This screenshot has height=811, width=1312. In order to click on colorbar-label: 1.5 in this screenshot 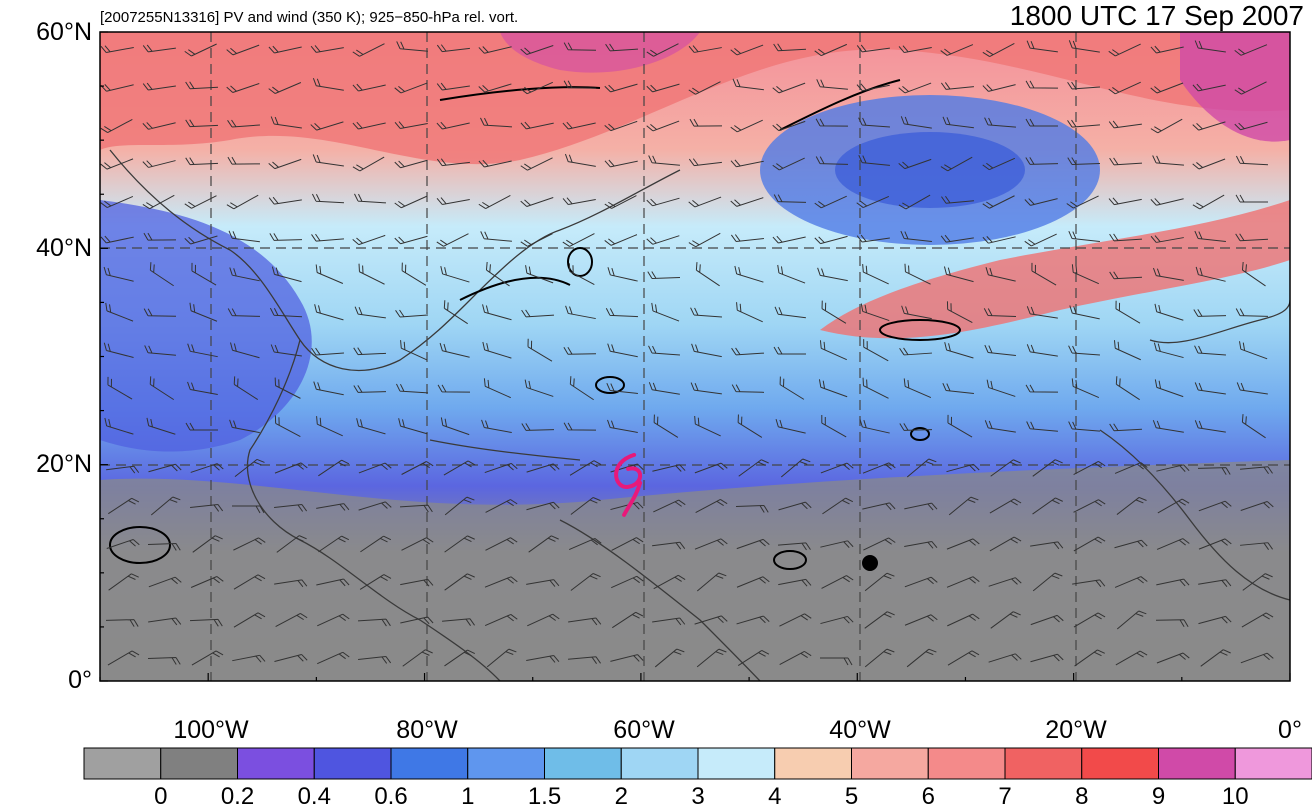, I will do `click(544, 796)`.